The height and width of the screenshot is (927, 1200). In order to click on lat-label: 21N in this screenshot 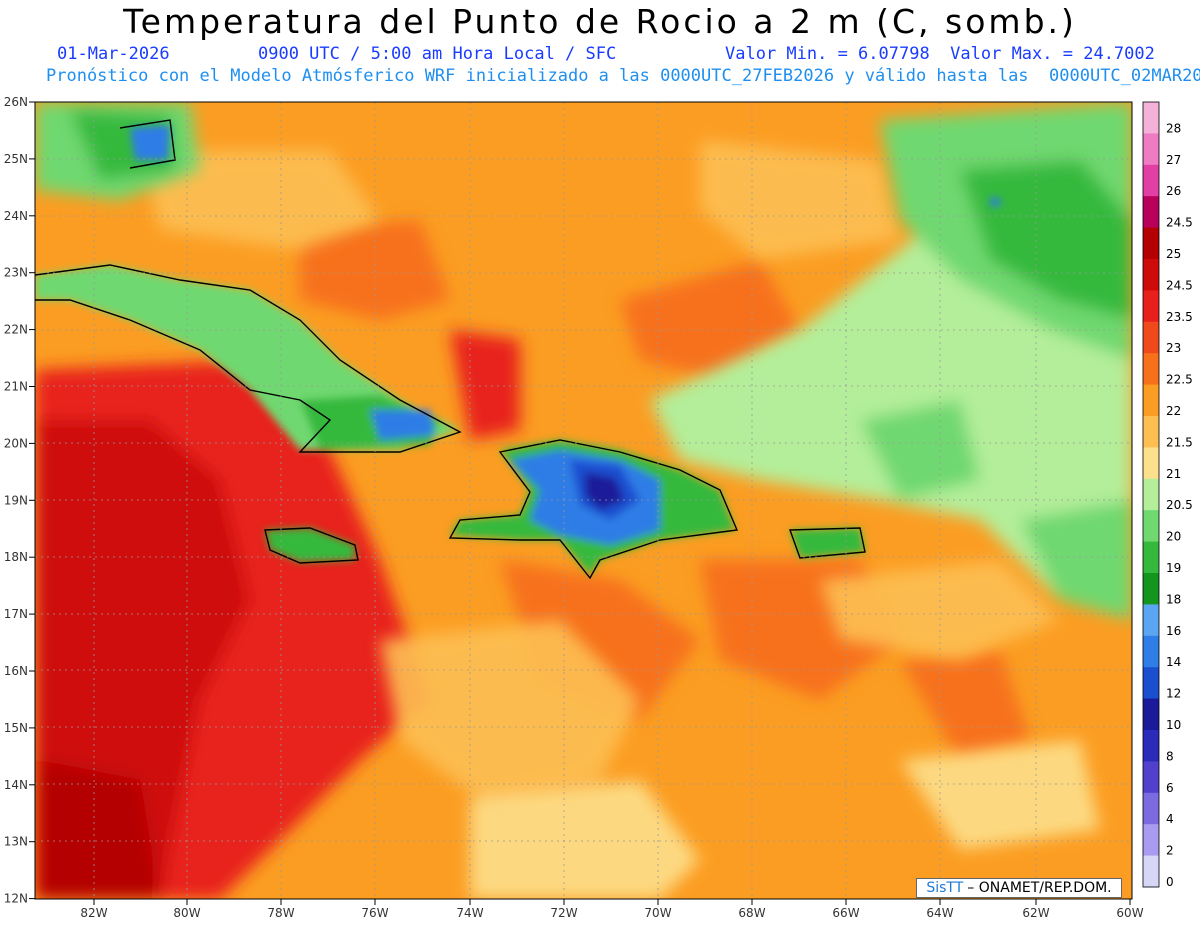, I will do `click(16, 387)`.